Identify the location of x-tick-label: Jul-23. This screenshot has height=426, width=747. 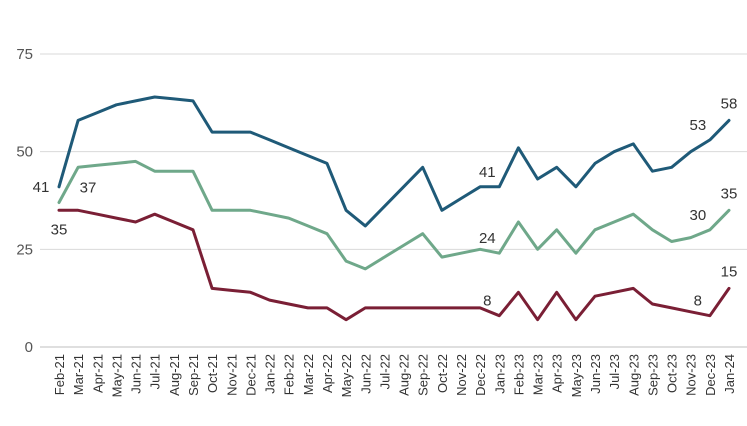
(614, 371).